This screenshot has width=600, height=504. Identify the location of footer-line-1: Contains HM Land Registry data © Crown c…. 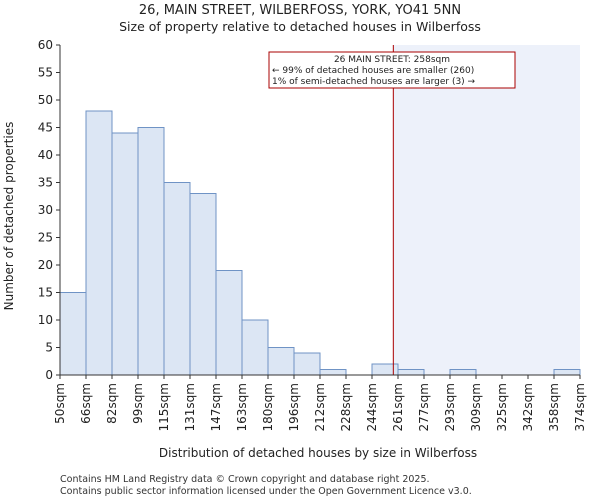
(245, 479).